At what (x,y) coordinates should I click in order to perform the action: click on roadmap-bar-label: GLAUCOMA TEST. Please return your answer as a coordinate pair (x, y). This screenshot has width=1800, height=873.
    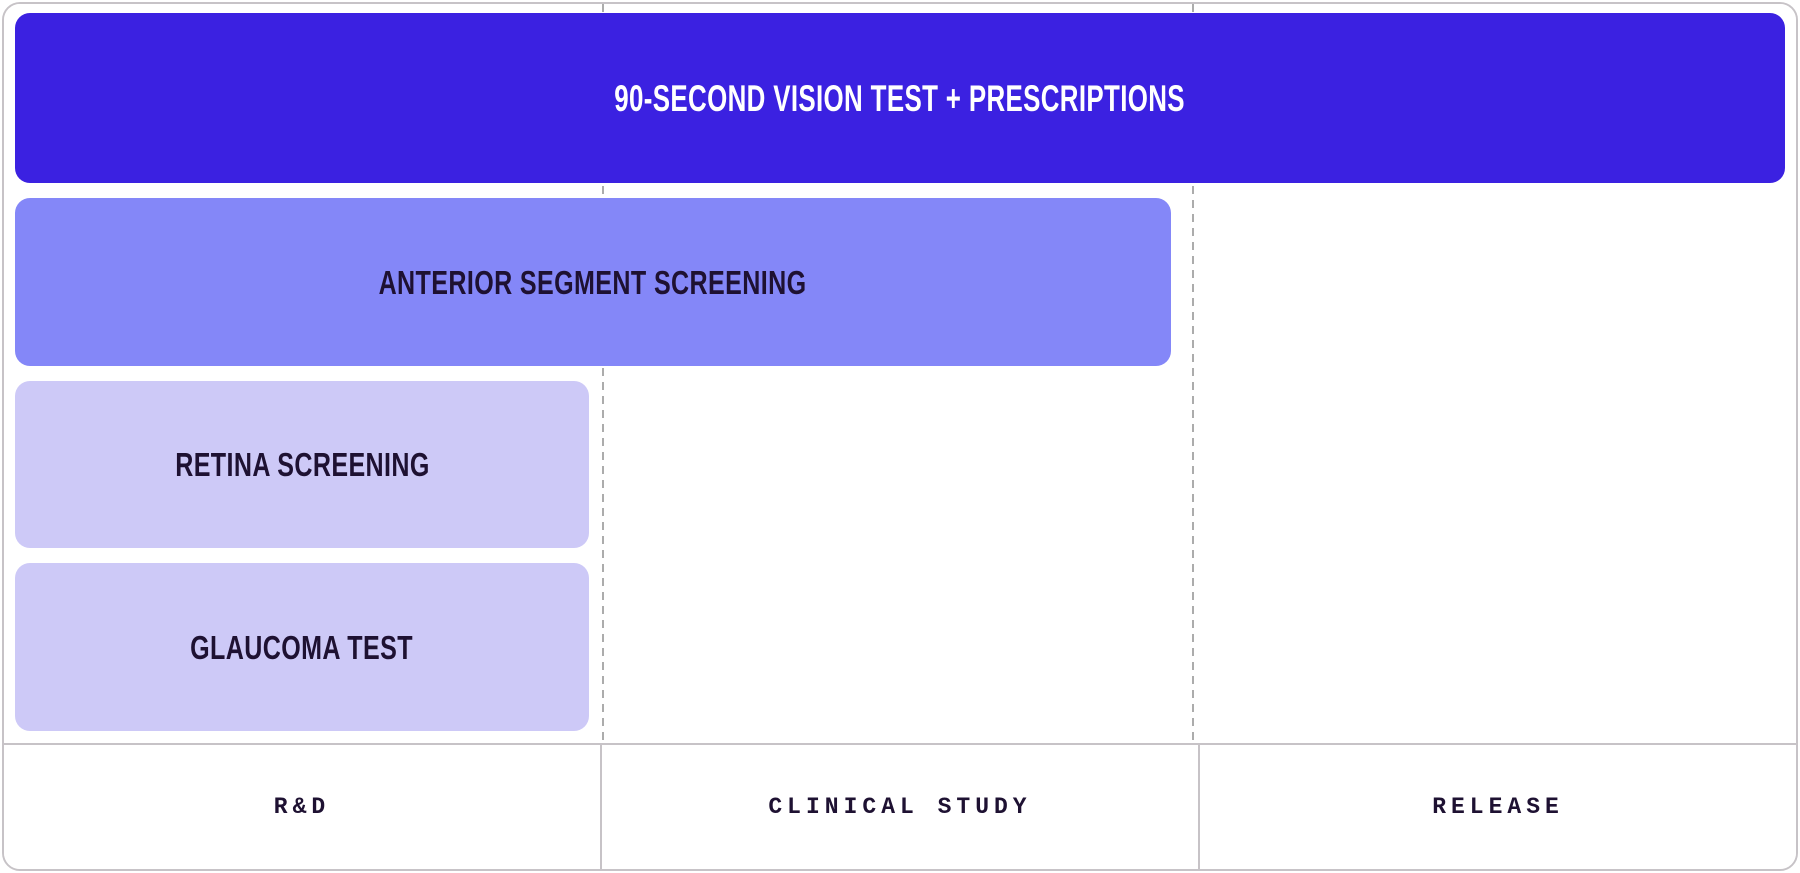
    Looking at the image, I should click on (302, 647).